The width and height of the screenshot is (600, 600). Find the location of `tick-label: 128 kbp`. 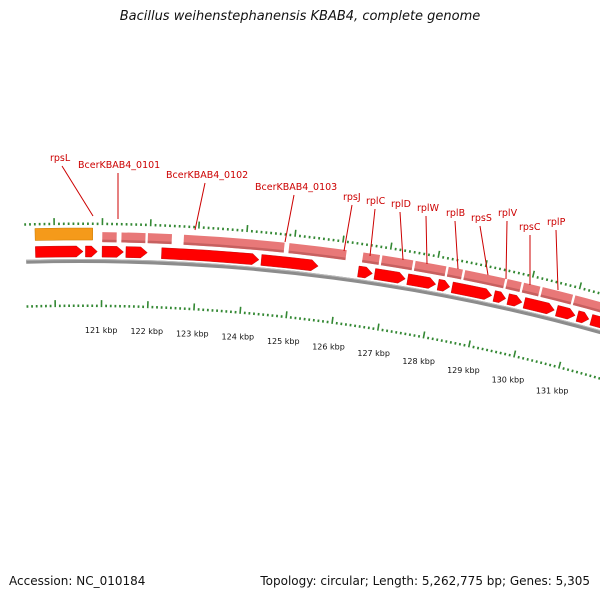

tick-label: 128 kbp is located at coordinates (418, 361).